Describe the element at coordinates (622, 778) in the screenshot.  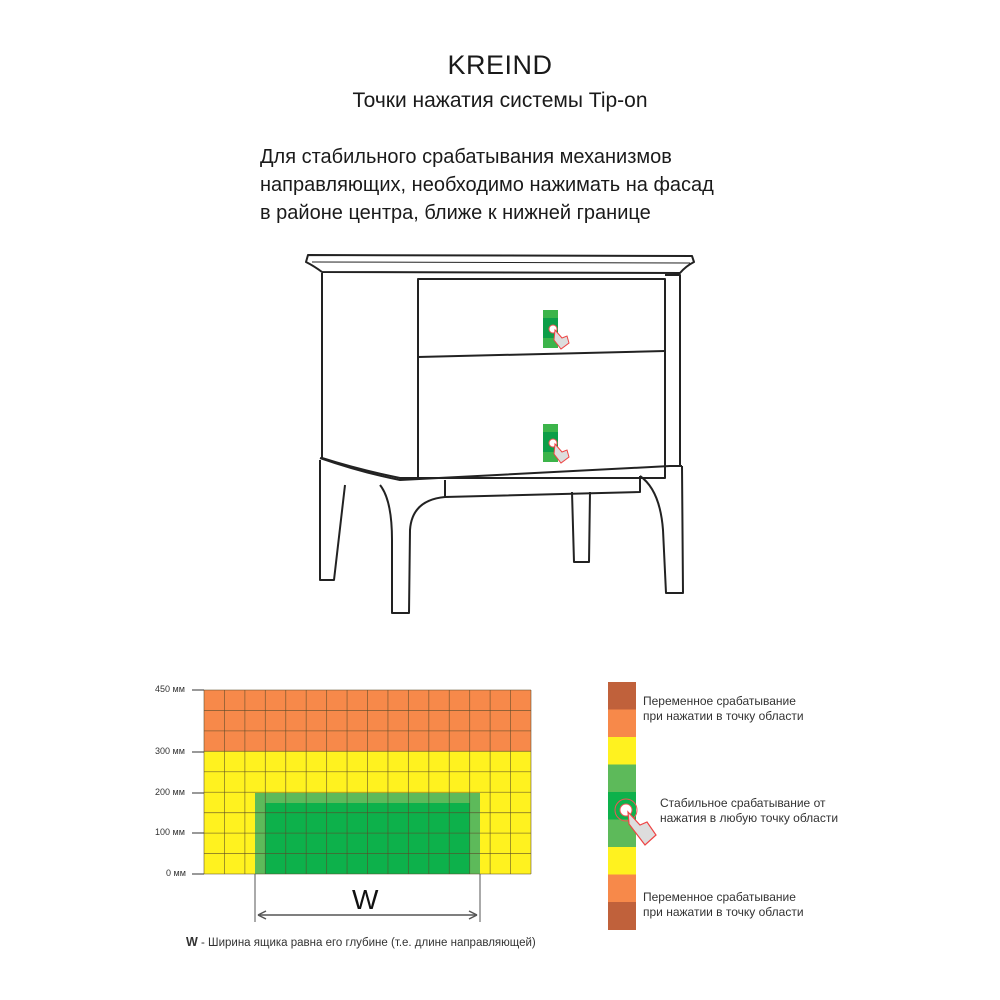
I see `legend-segment-light_green` at that location.